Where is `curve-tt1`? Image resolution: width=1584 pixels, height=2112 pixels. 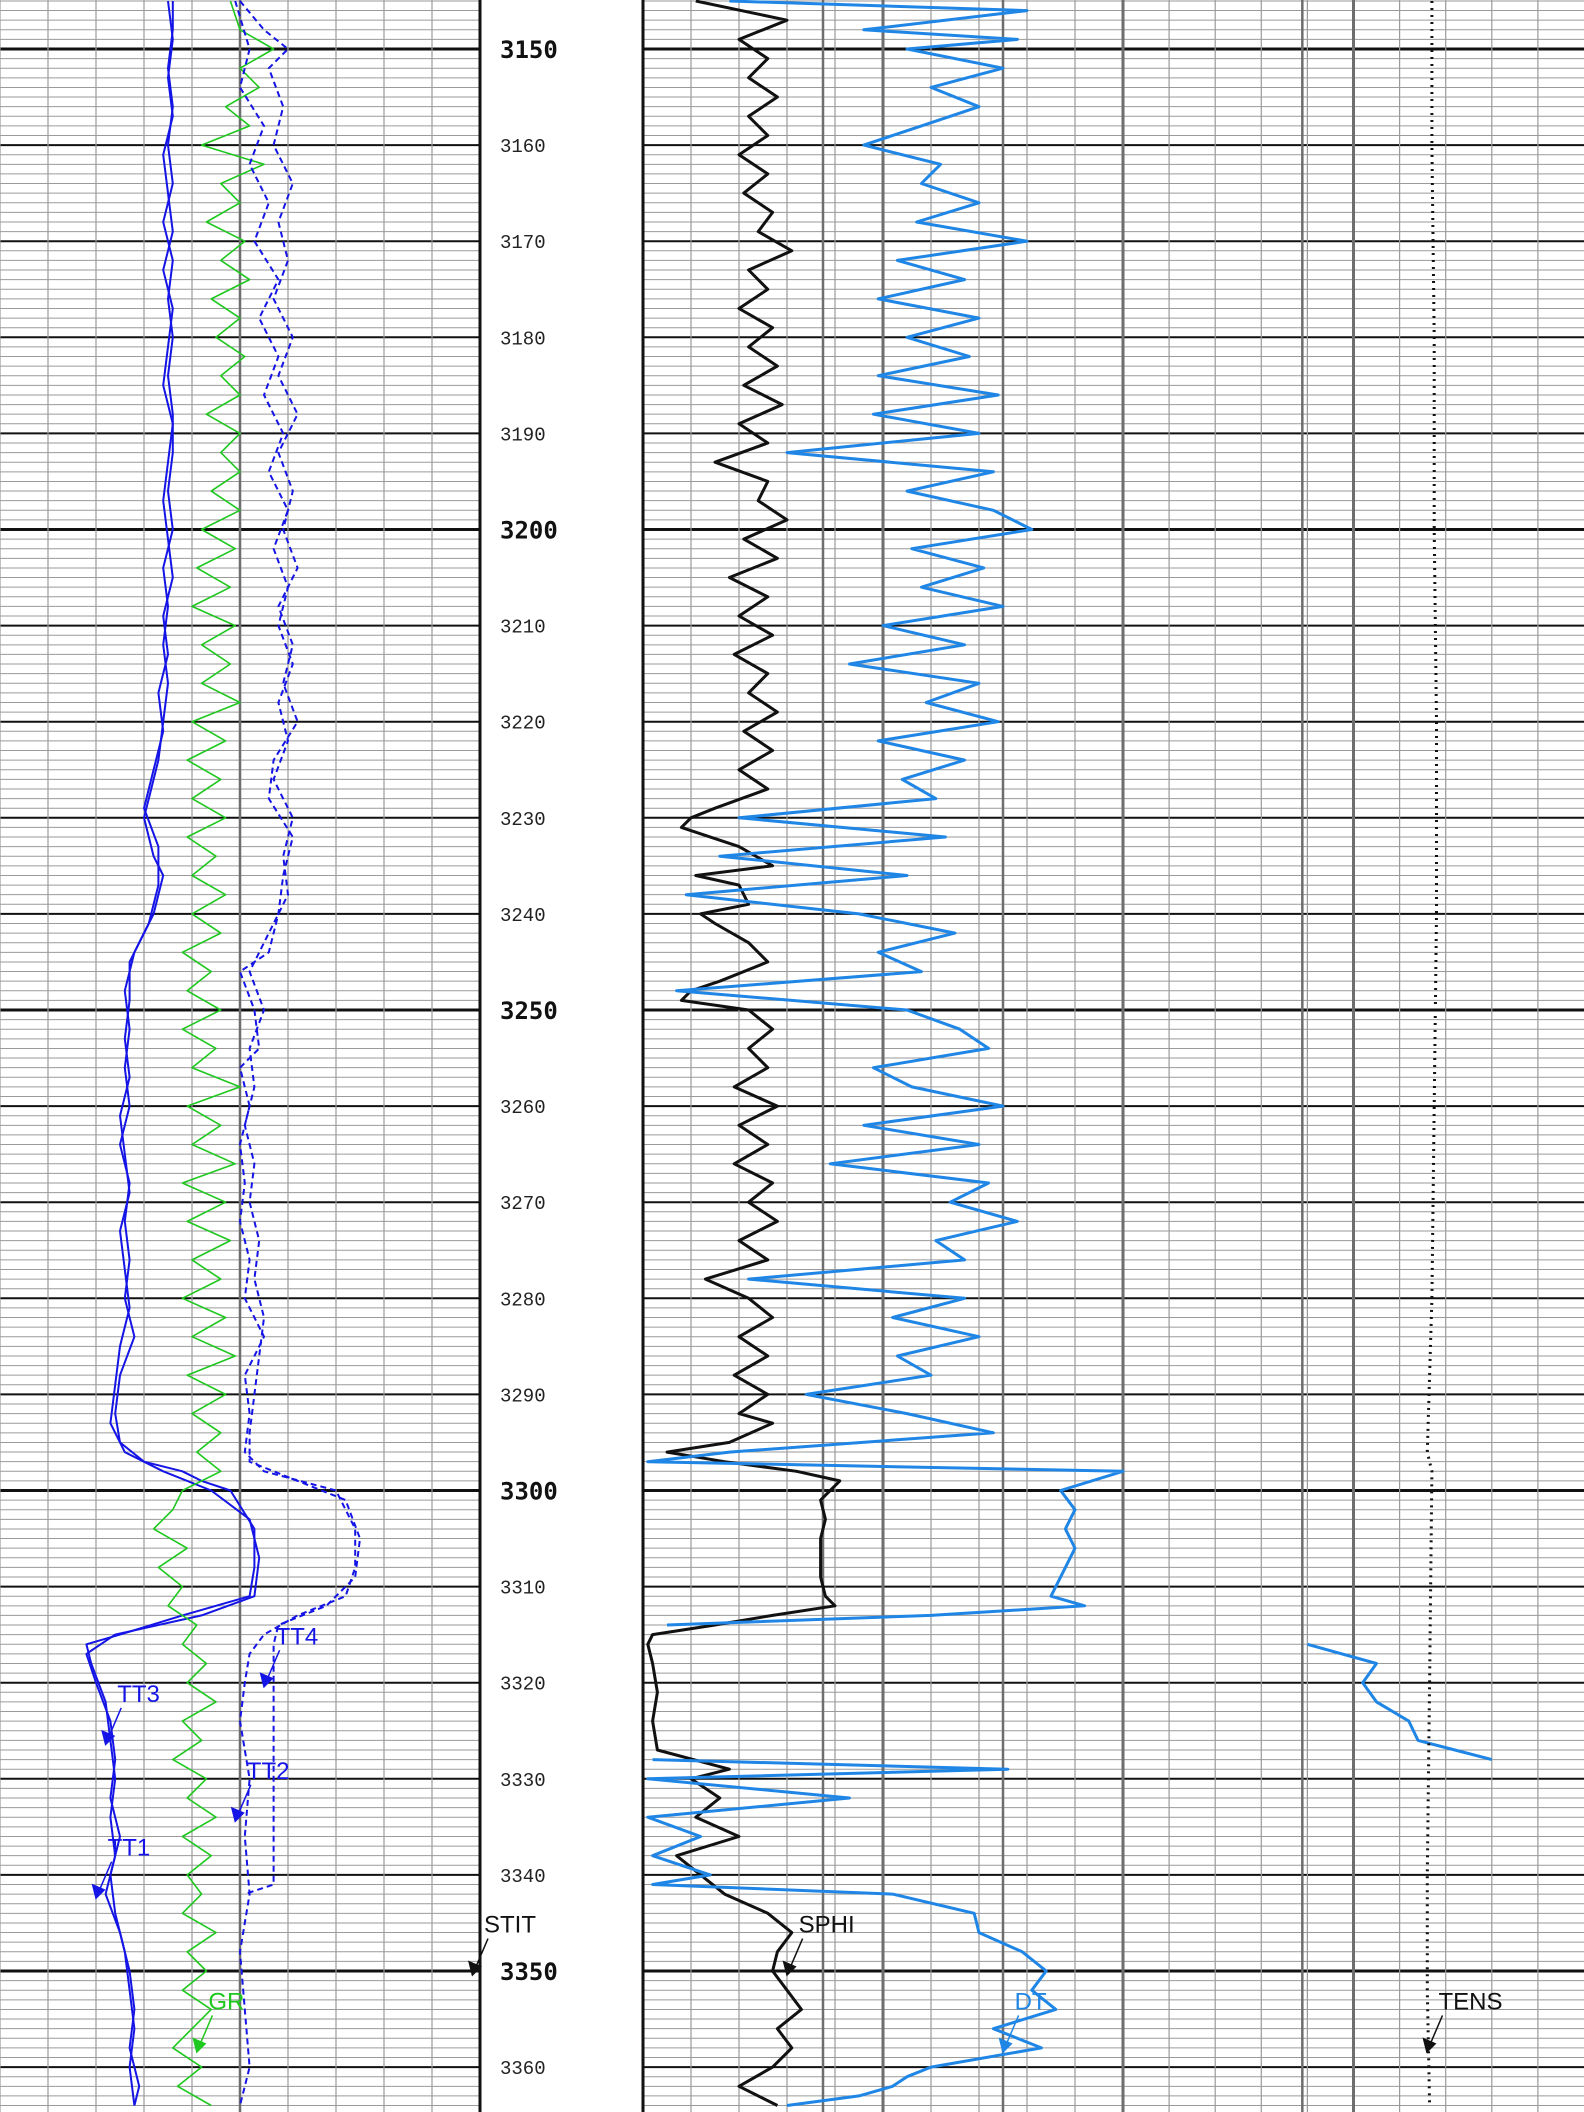
curve-tt1 is located at coordinates (173, 1053).